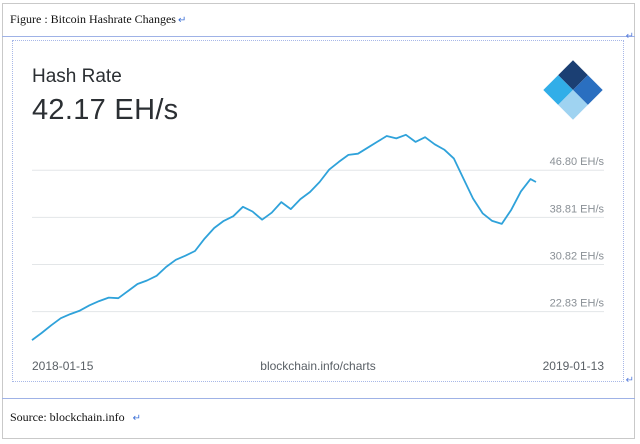 The height and width of the screenshot is (444, 640). Describe the element at coordinates (577, 232) in the screenshot. I see `y-axis-labels: 22.83 EH/s 30.82 EH/s 38.81 EH/s 46.80 EH/s` at that location.